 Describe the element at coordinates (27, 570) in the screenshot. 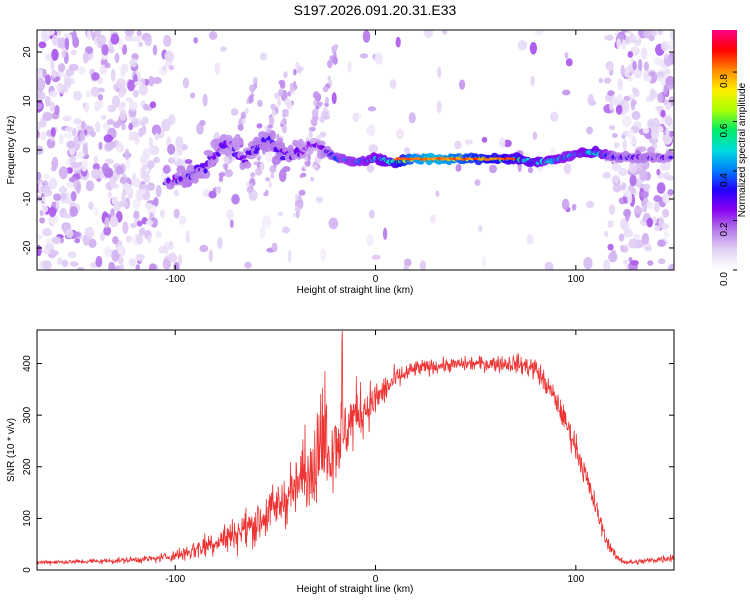

I see `snr-y-tick-label: 0` at that location.